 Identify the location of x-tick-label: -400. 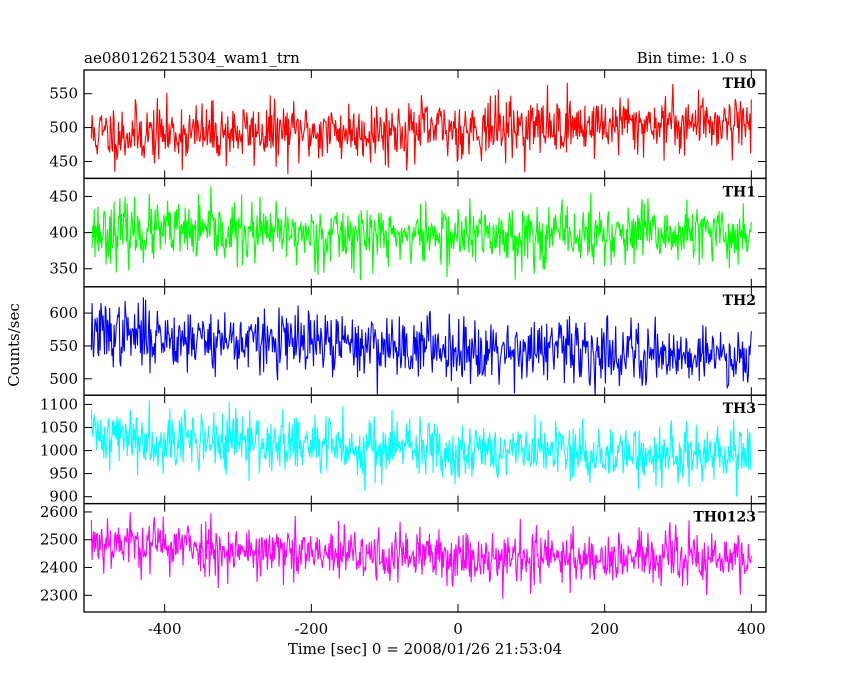
(165, 629).